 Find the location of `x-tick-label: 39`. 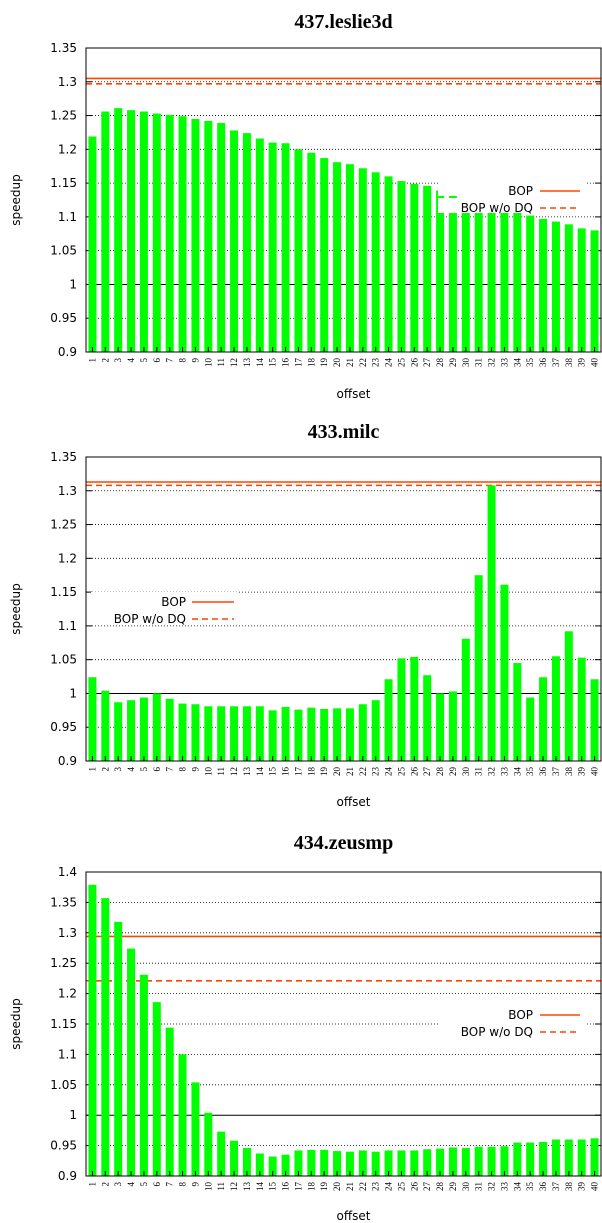

x-tick-label: 39 is located at coordinates (582, 1187).